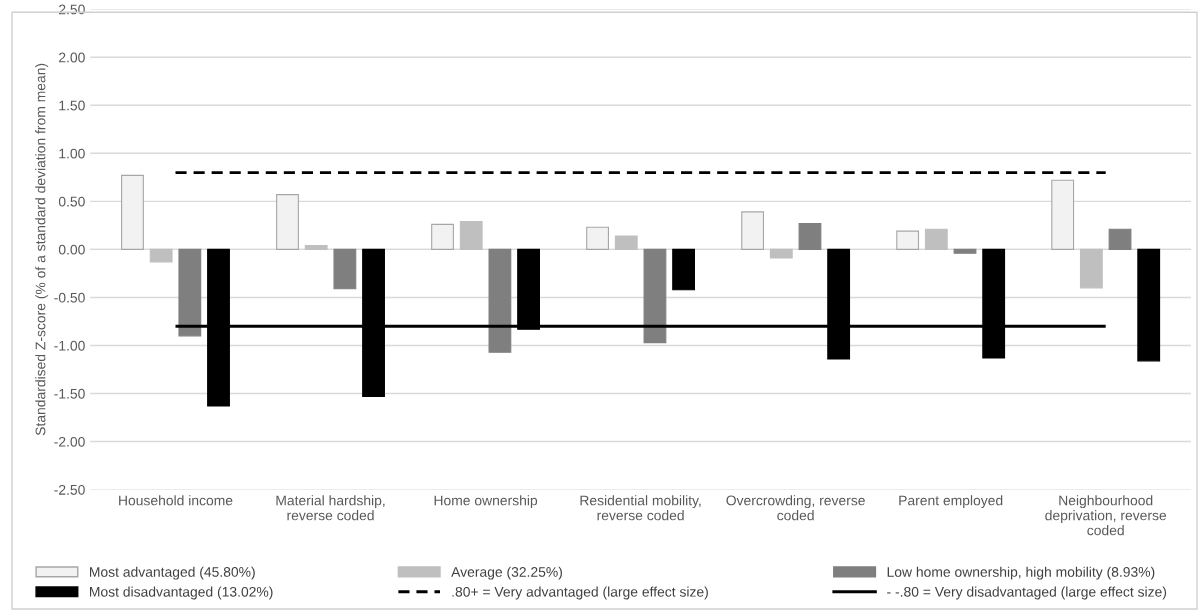 The height and width of the screenshot is (612, 1203). What do you see at coordinates (69, 441) in the screenshot?
I see `y-tick-label: -2.00` at bounding box center [69, 441].